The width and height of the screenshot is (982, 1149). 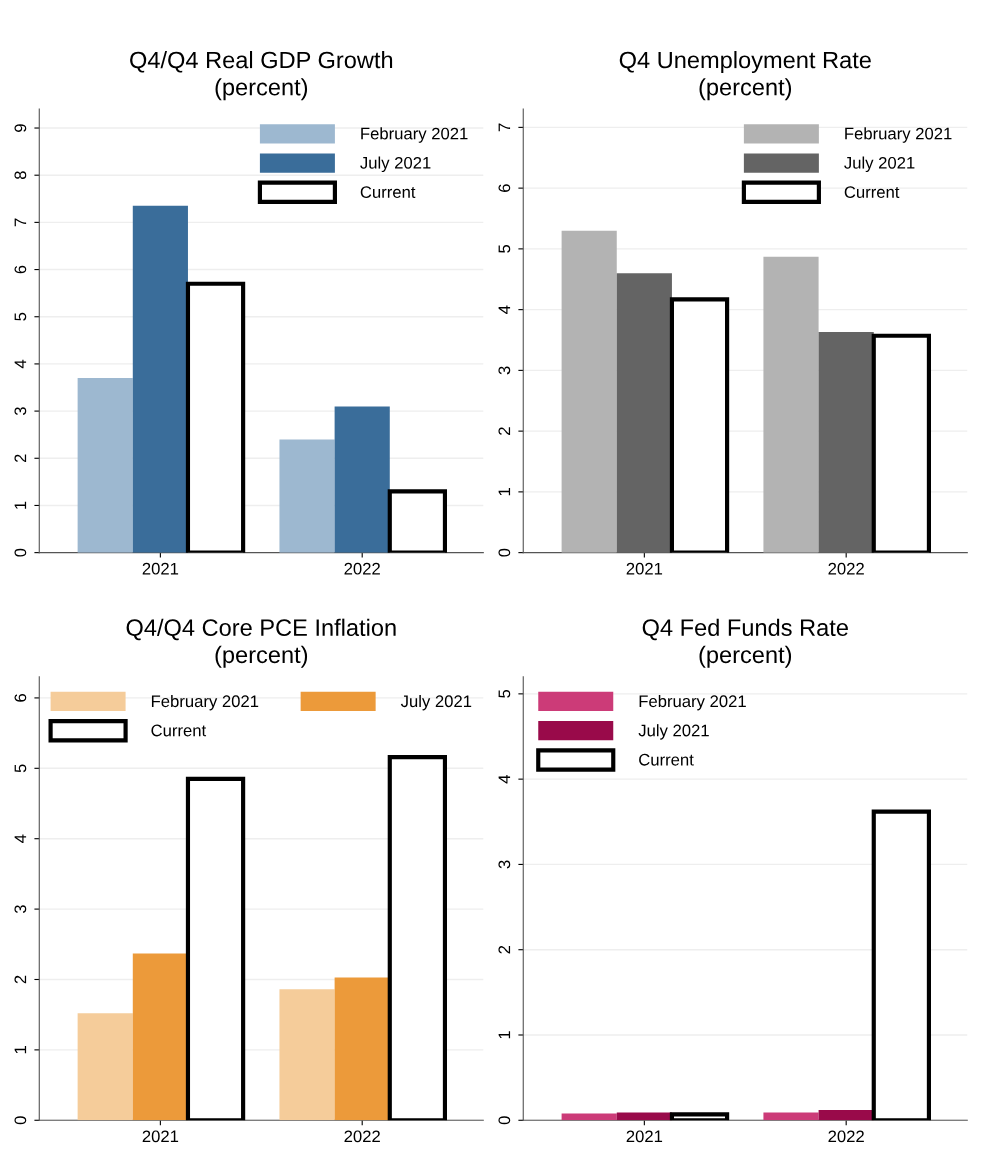 I want to click on chart-title: Q4 Unemployment Rate, so click(x=745, y=62).